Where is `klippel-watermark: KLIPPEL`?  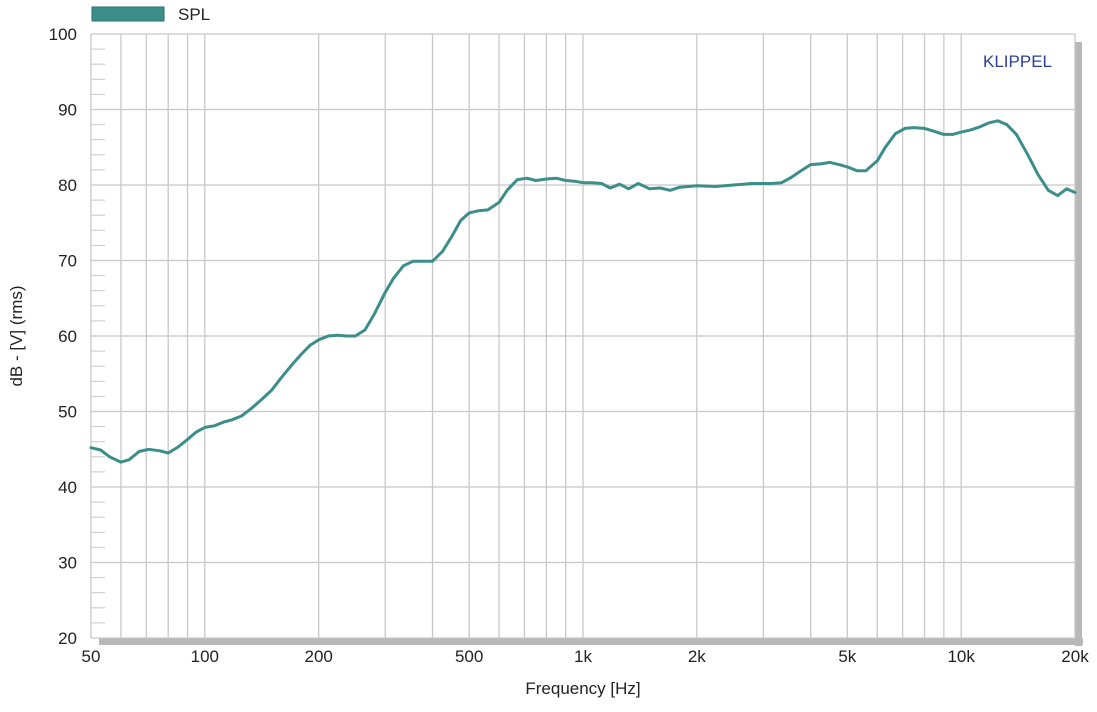 klippel-watermark: KLIPPEL is located at coordinates (1017, 61).